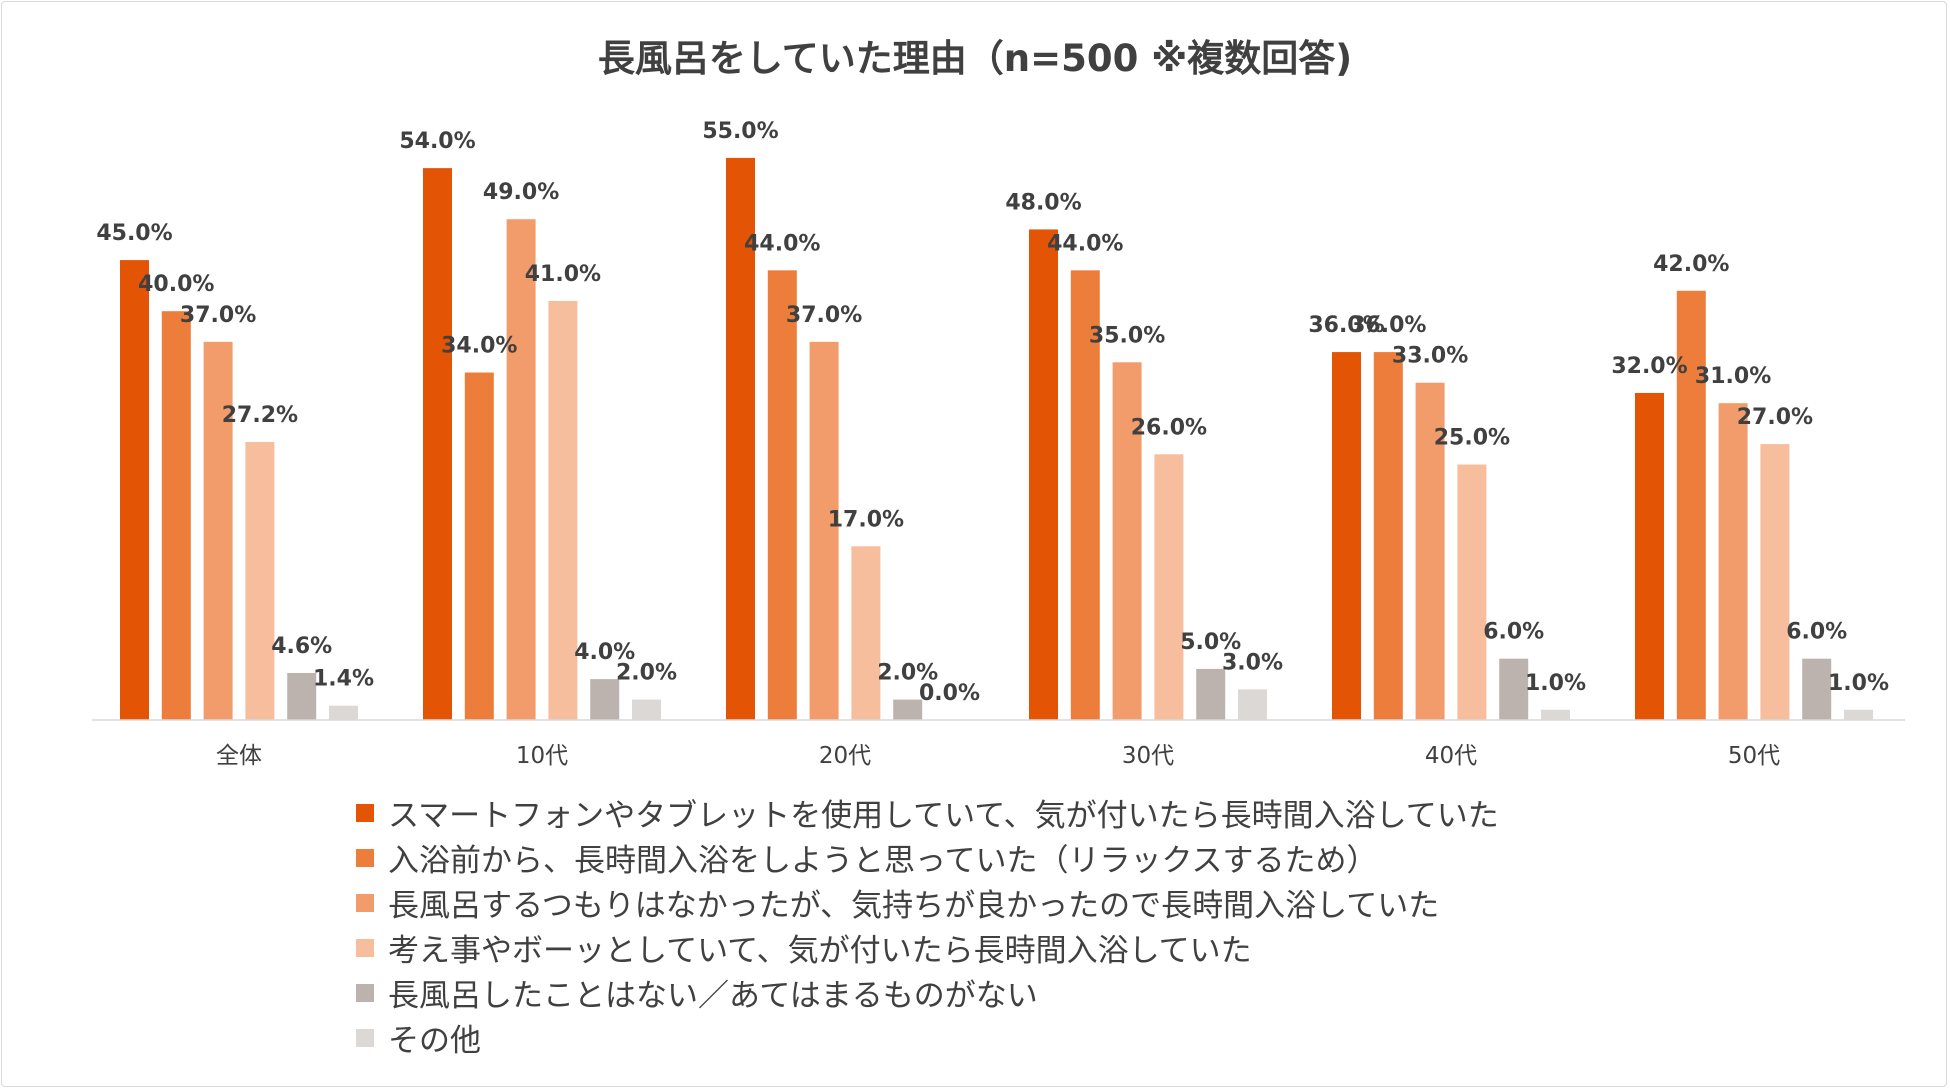 This screenshot has height=1090, width=1950. Describe the element at coordinates (883, 861) in the screenshot. I see `legend-label: 入浴前から、長時間入浴をしようと思っていた（リラックスするため）` at that location.